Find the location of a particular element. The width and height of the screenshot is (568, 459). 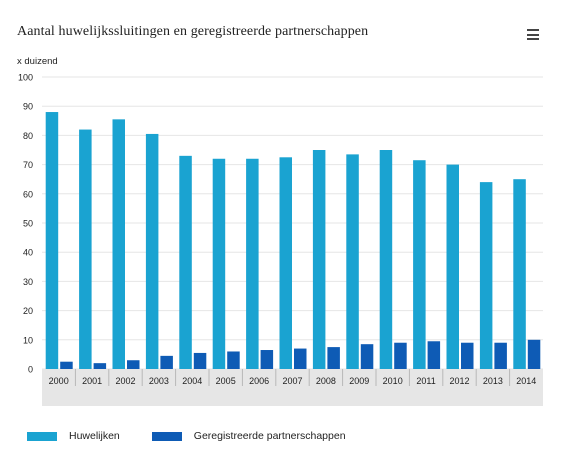

x-tick-label: 2008 is located at coordinates (326, 381).